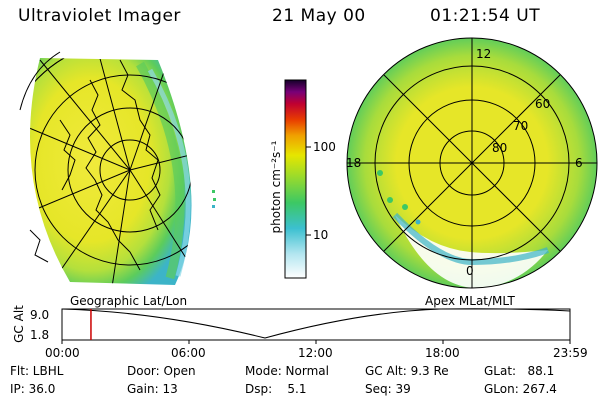 This screenshot has height=400, width=600. Describe the element at coordinates (129, 301) in the screenshot. I see `left-map-title: Geographic Lat/Lon` at that location.